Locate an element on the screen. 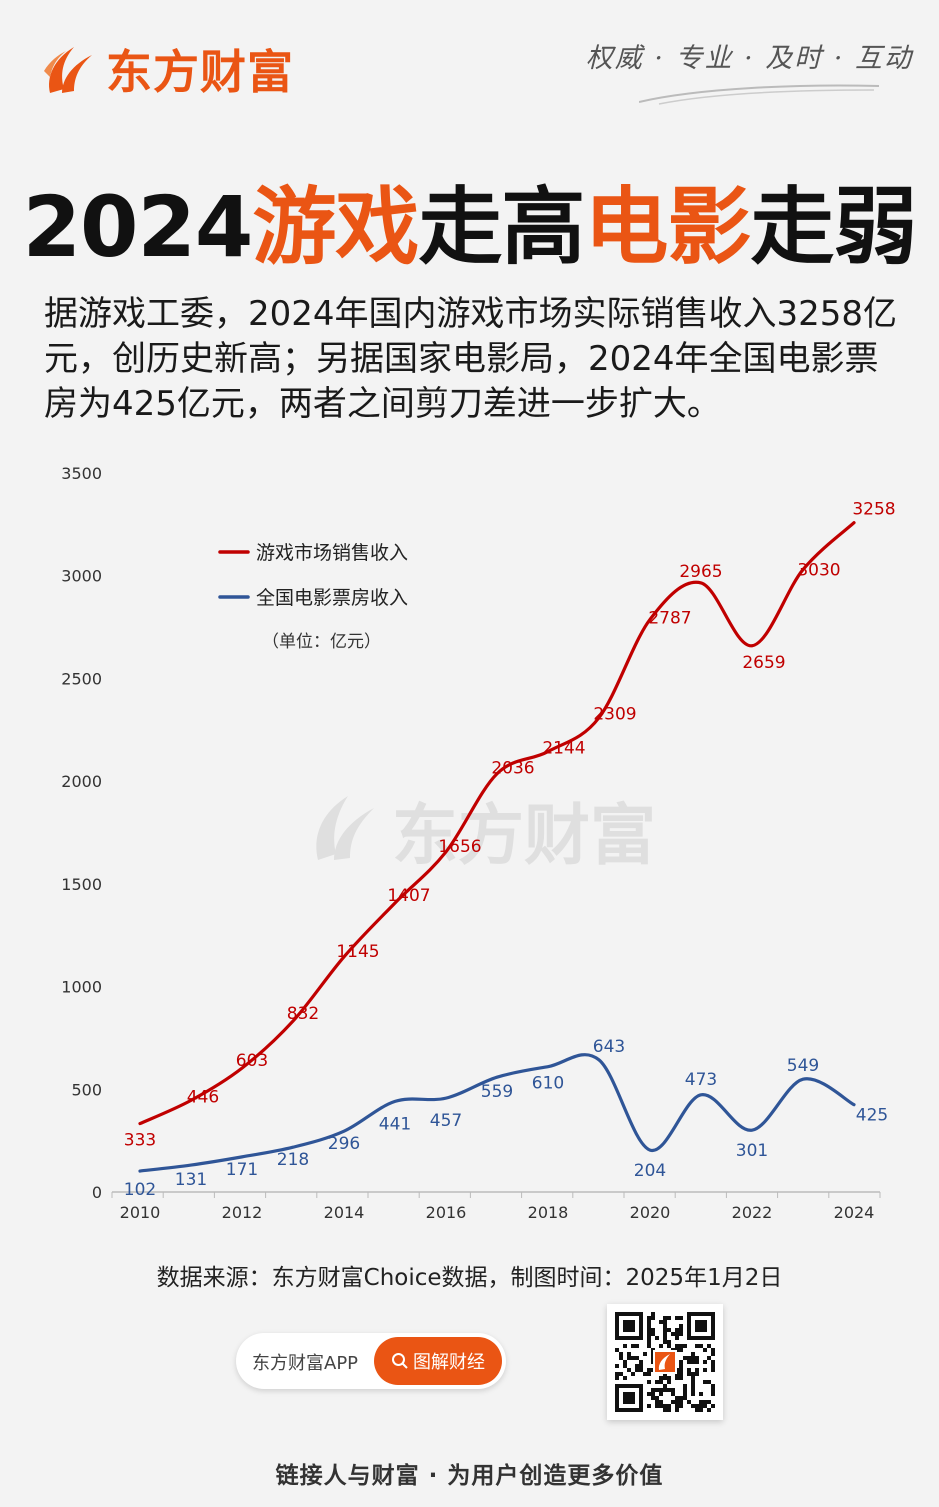 The width and height of the screenshot is (939, 1507). x-tick-label: 2010 is located at coordinates (140, 1212).